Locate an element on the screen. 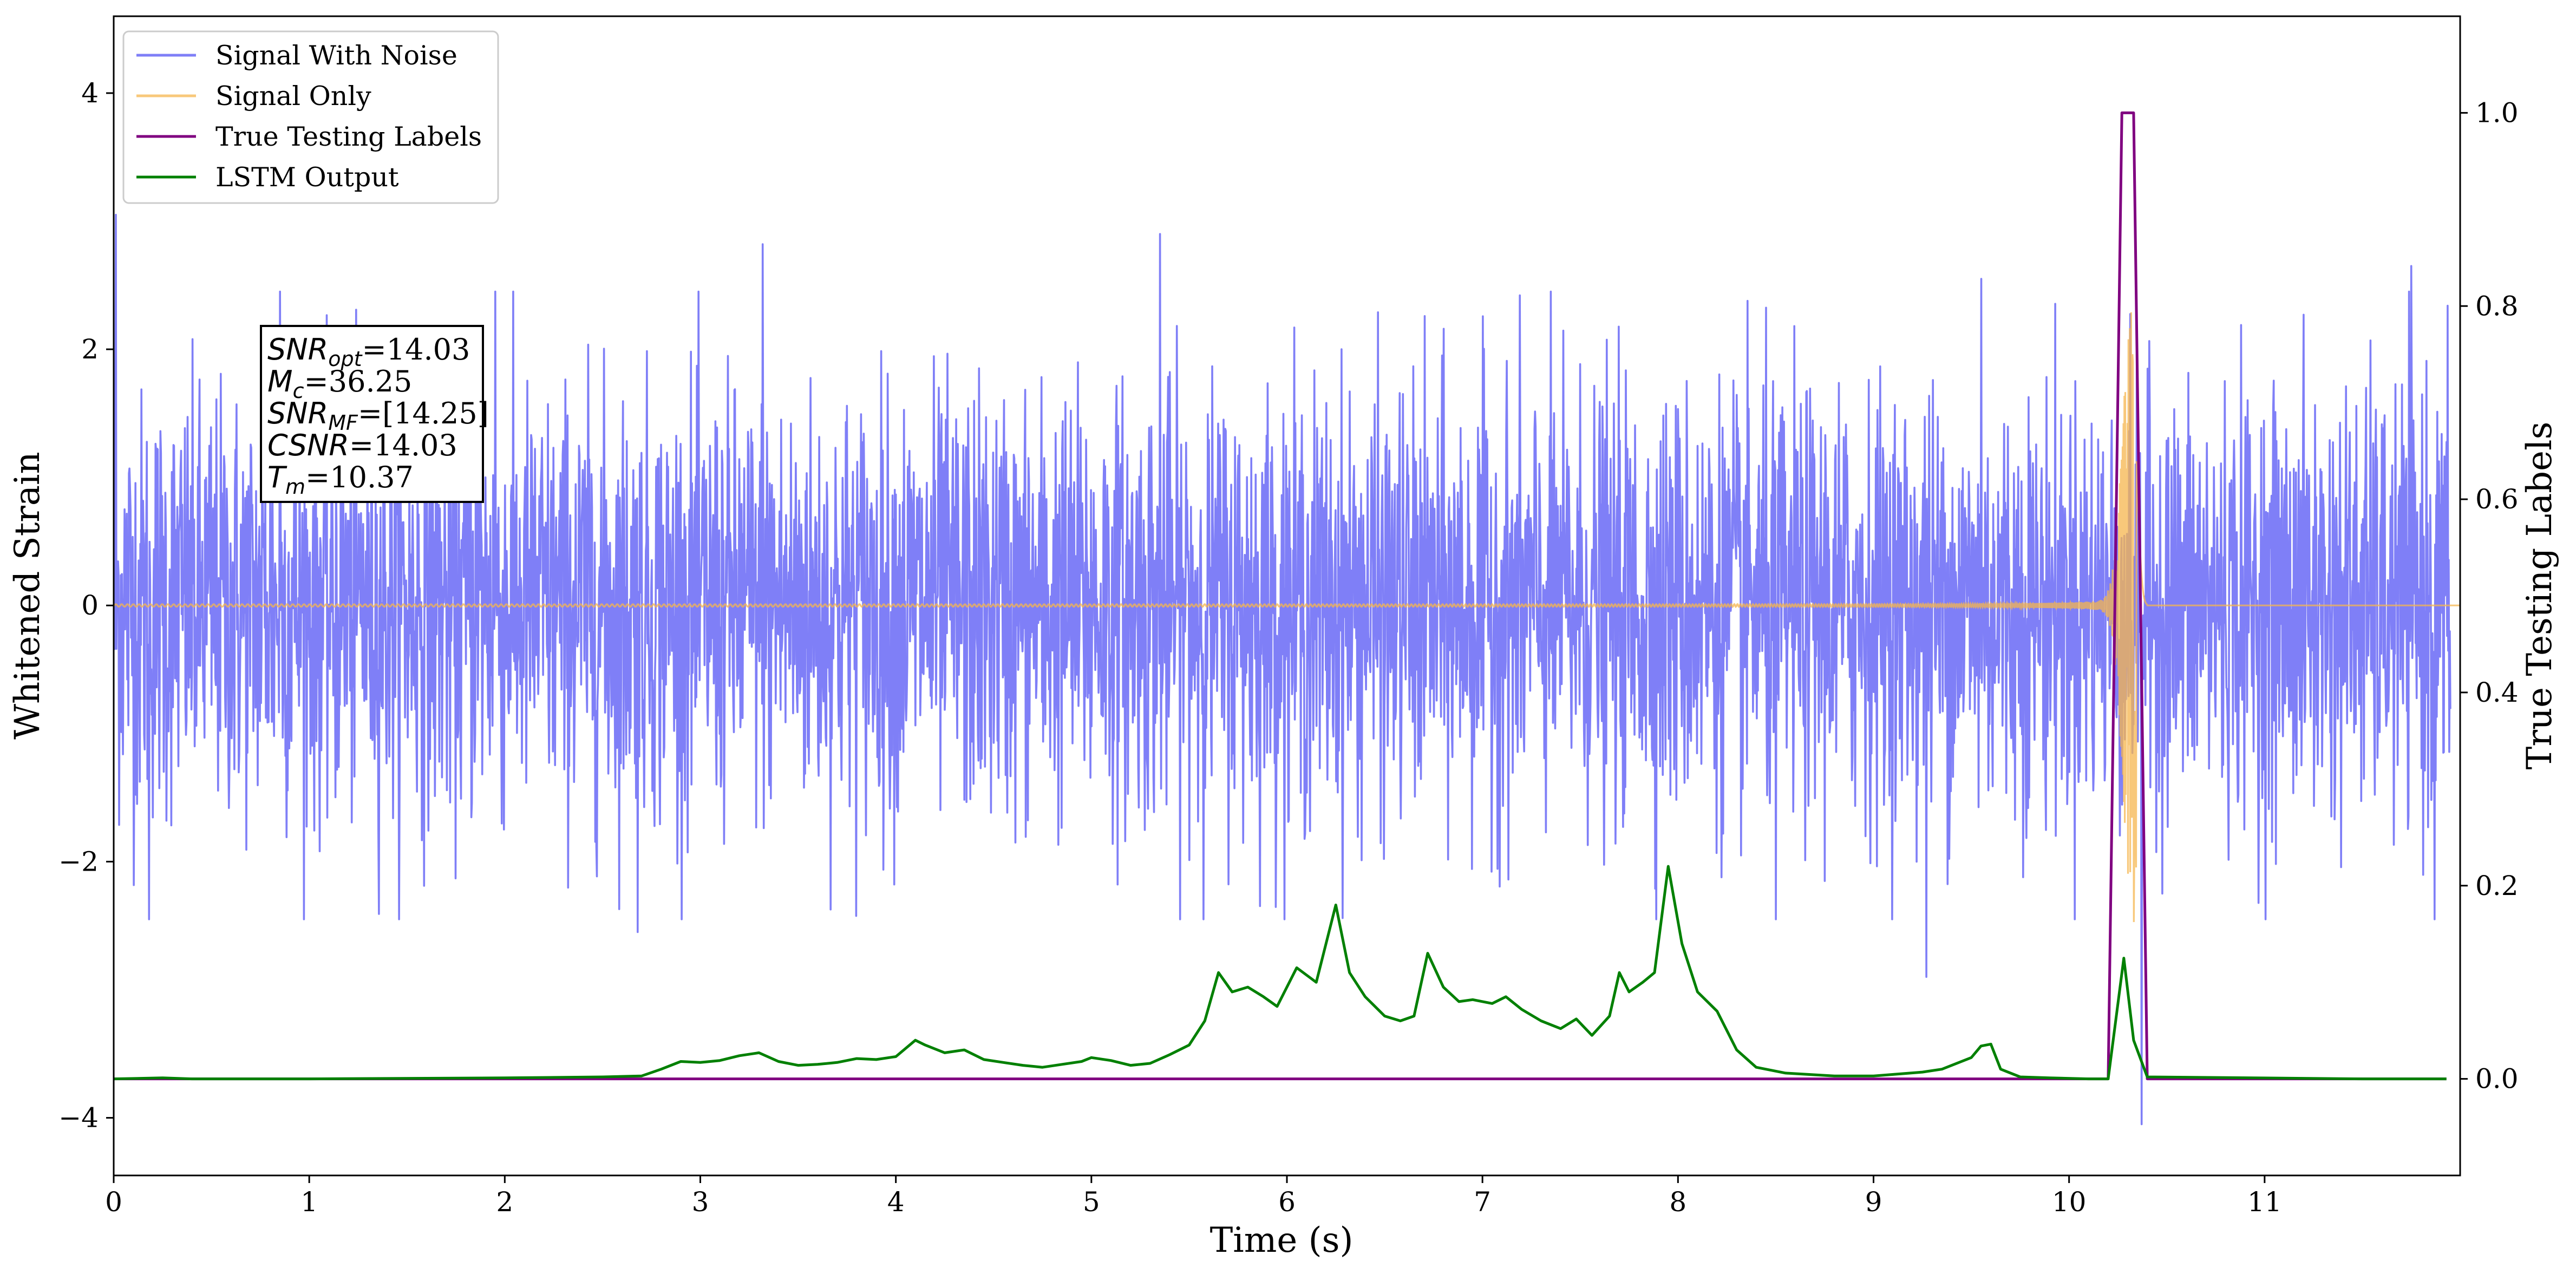  y2-tick-label: 0.6 is located at coordinates (2497, 499).